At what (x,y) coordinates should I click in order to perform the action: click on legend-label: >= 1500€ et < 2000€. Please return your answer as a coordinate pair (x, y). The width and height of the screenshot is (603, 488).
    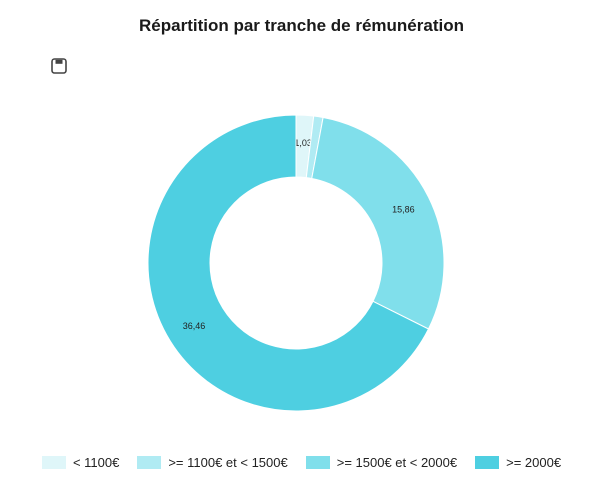
    Looking at the image, I should click on (397, 462).